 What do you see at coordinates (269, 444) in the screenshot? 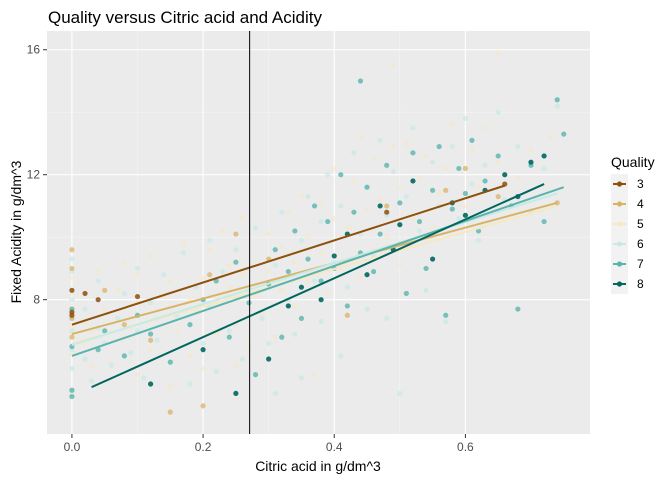
I see `x-axis: 0.0 0.2 0.4 0.6` at bounding box center [269, 444].